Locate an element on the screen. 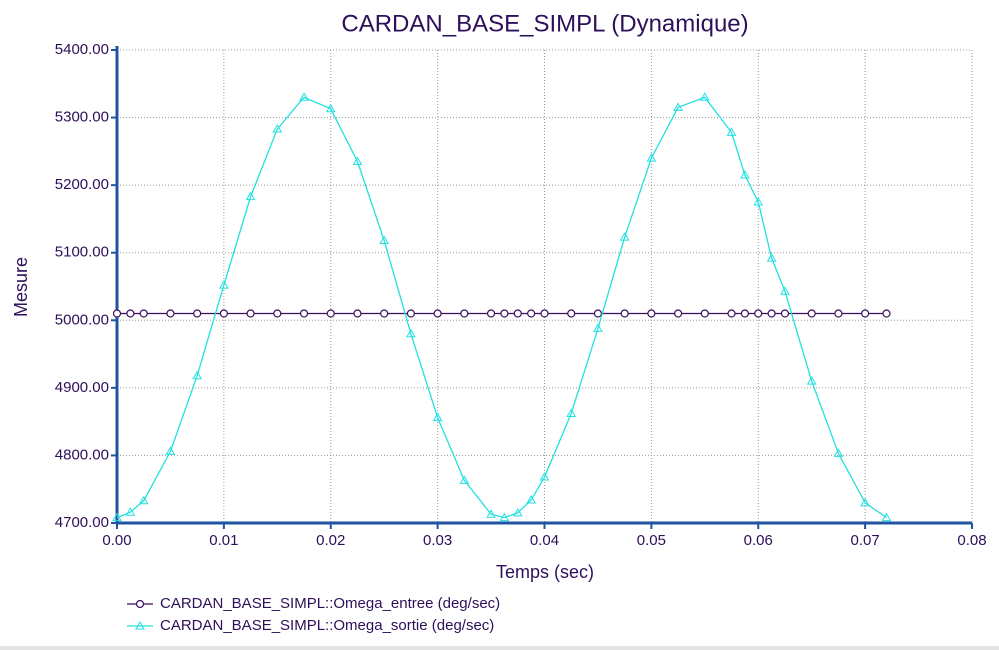 The height and width of the screenshot is (650, 999). x-tick-label: 0.05 is located at coordinates (651, 540).